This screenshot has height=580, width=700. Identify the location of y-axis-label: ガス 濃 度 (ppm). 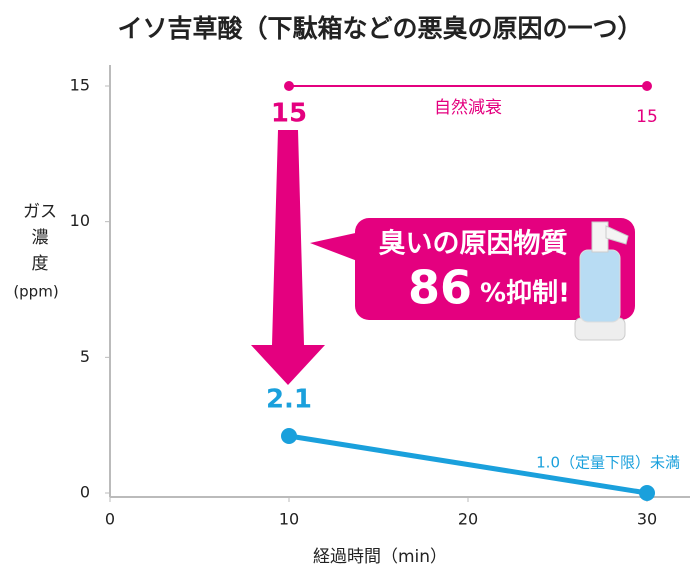
(35, 251).